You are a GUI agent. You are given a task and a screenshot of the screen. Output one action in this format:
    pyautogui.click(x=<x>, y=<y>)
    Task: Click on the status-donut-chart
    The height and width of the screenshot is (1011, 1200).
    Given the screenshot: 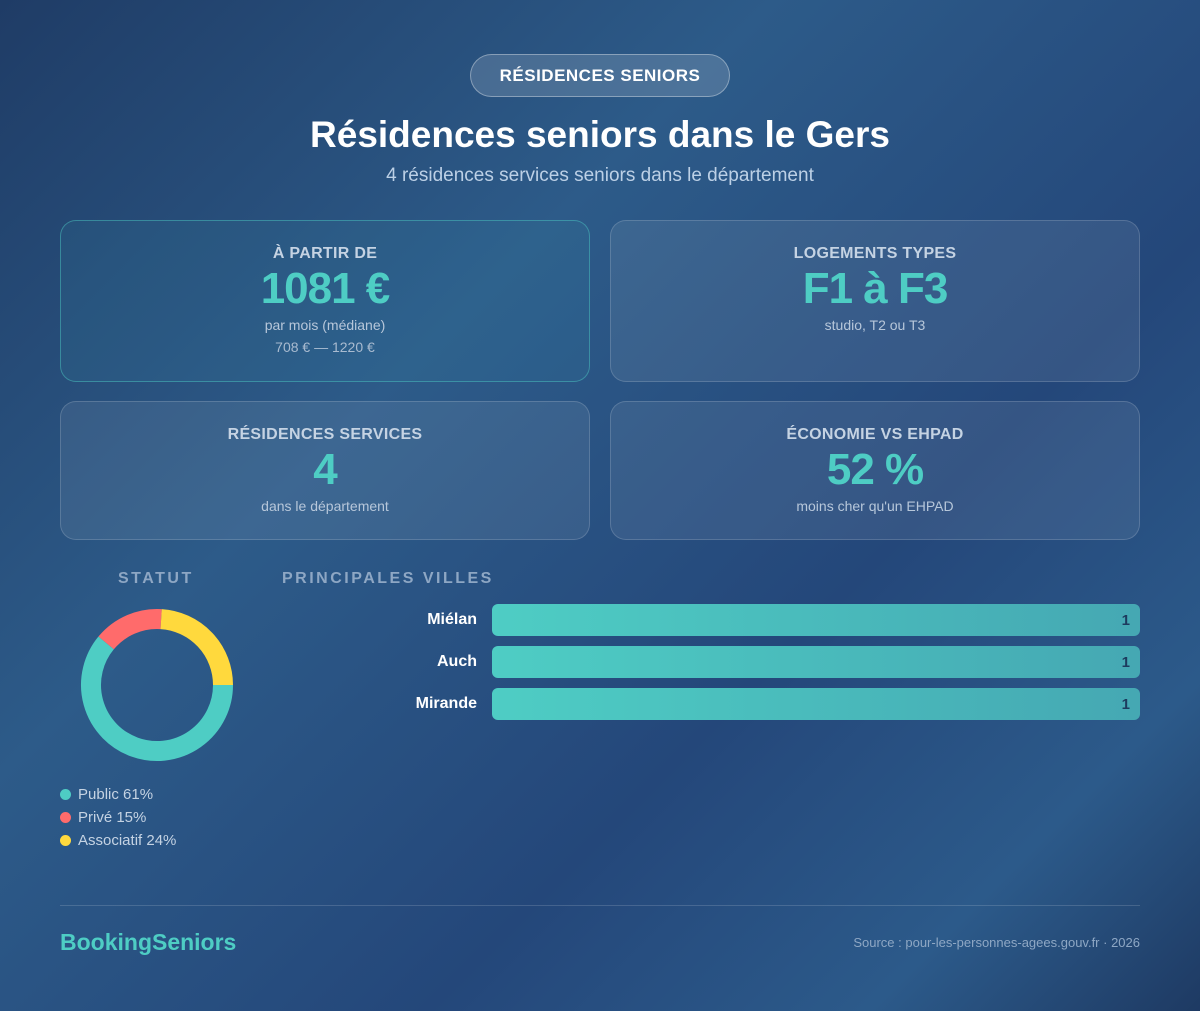 What is the action you would take?
    pyautogui.click(x=157, y=685)
    